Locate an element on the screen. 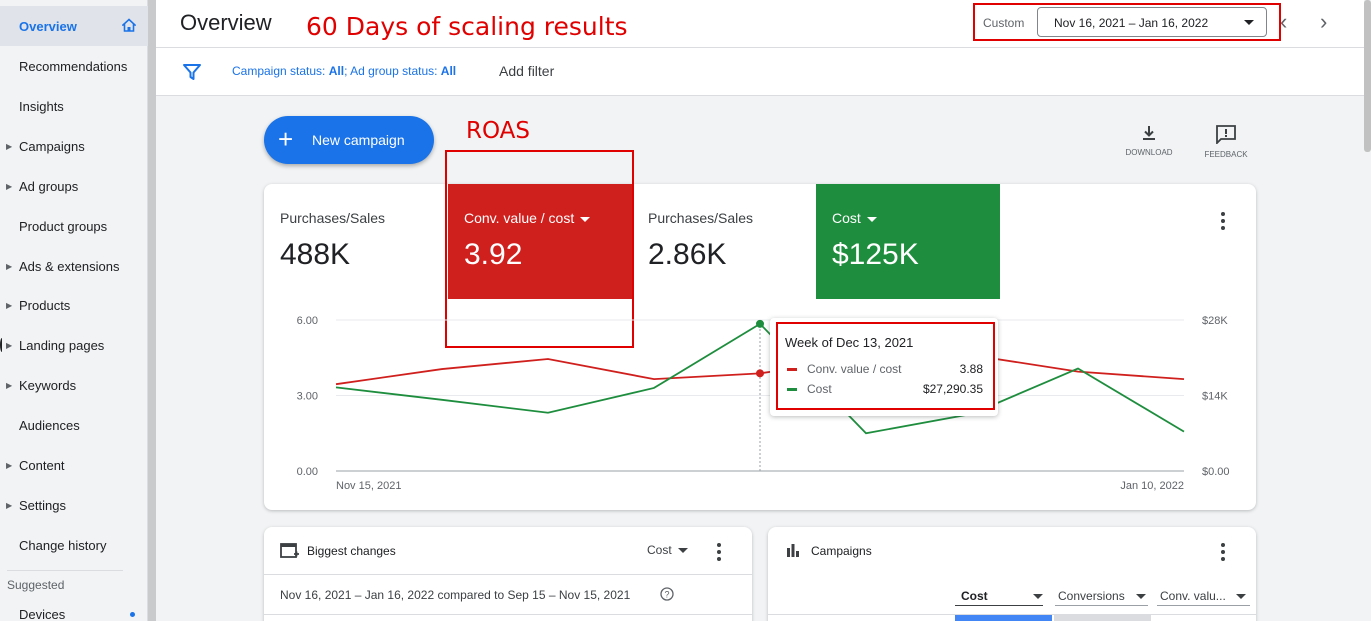 The image size is (1371, 621). sidebar-divider is located at coordinates (65, 570).